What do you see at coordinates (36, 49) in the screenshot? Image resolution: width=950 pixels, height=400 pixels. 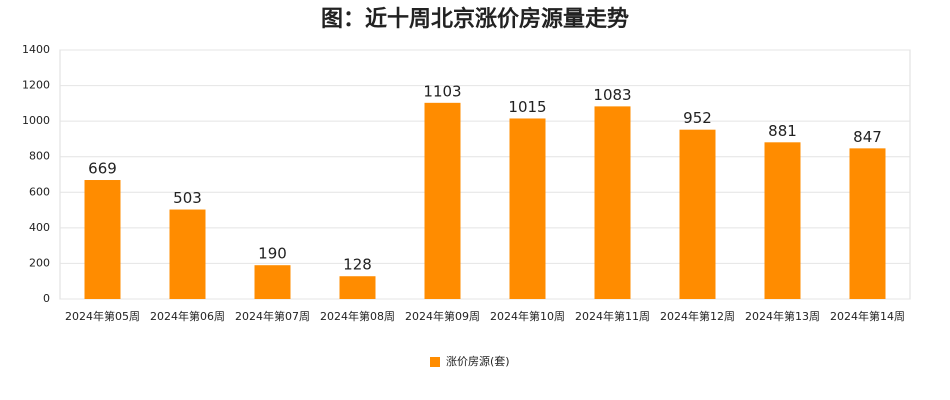 I see `y-tick-label: 1400` at bounding box center [36, 49].